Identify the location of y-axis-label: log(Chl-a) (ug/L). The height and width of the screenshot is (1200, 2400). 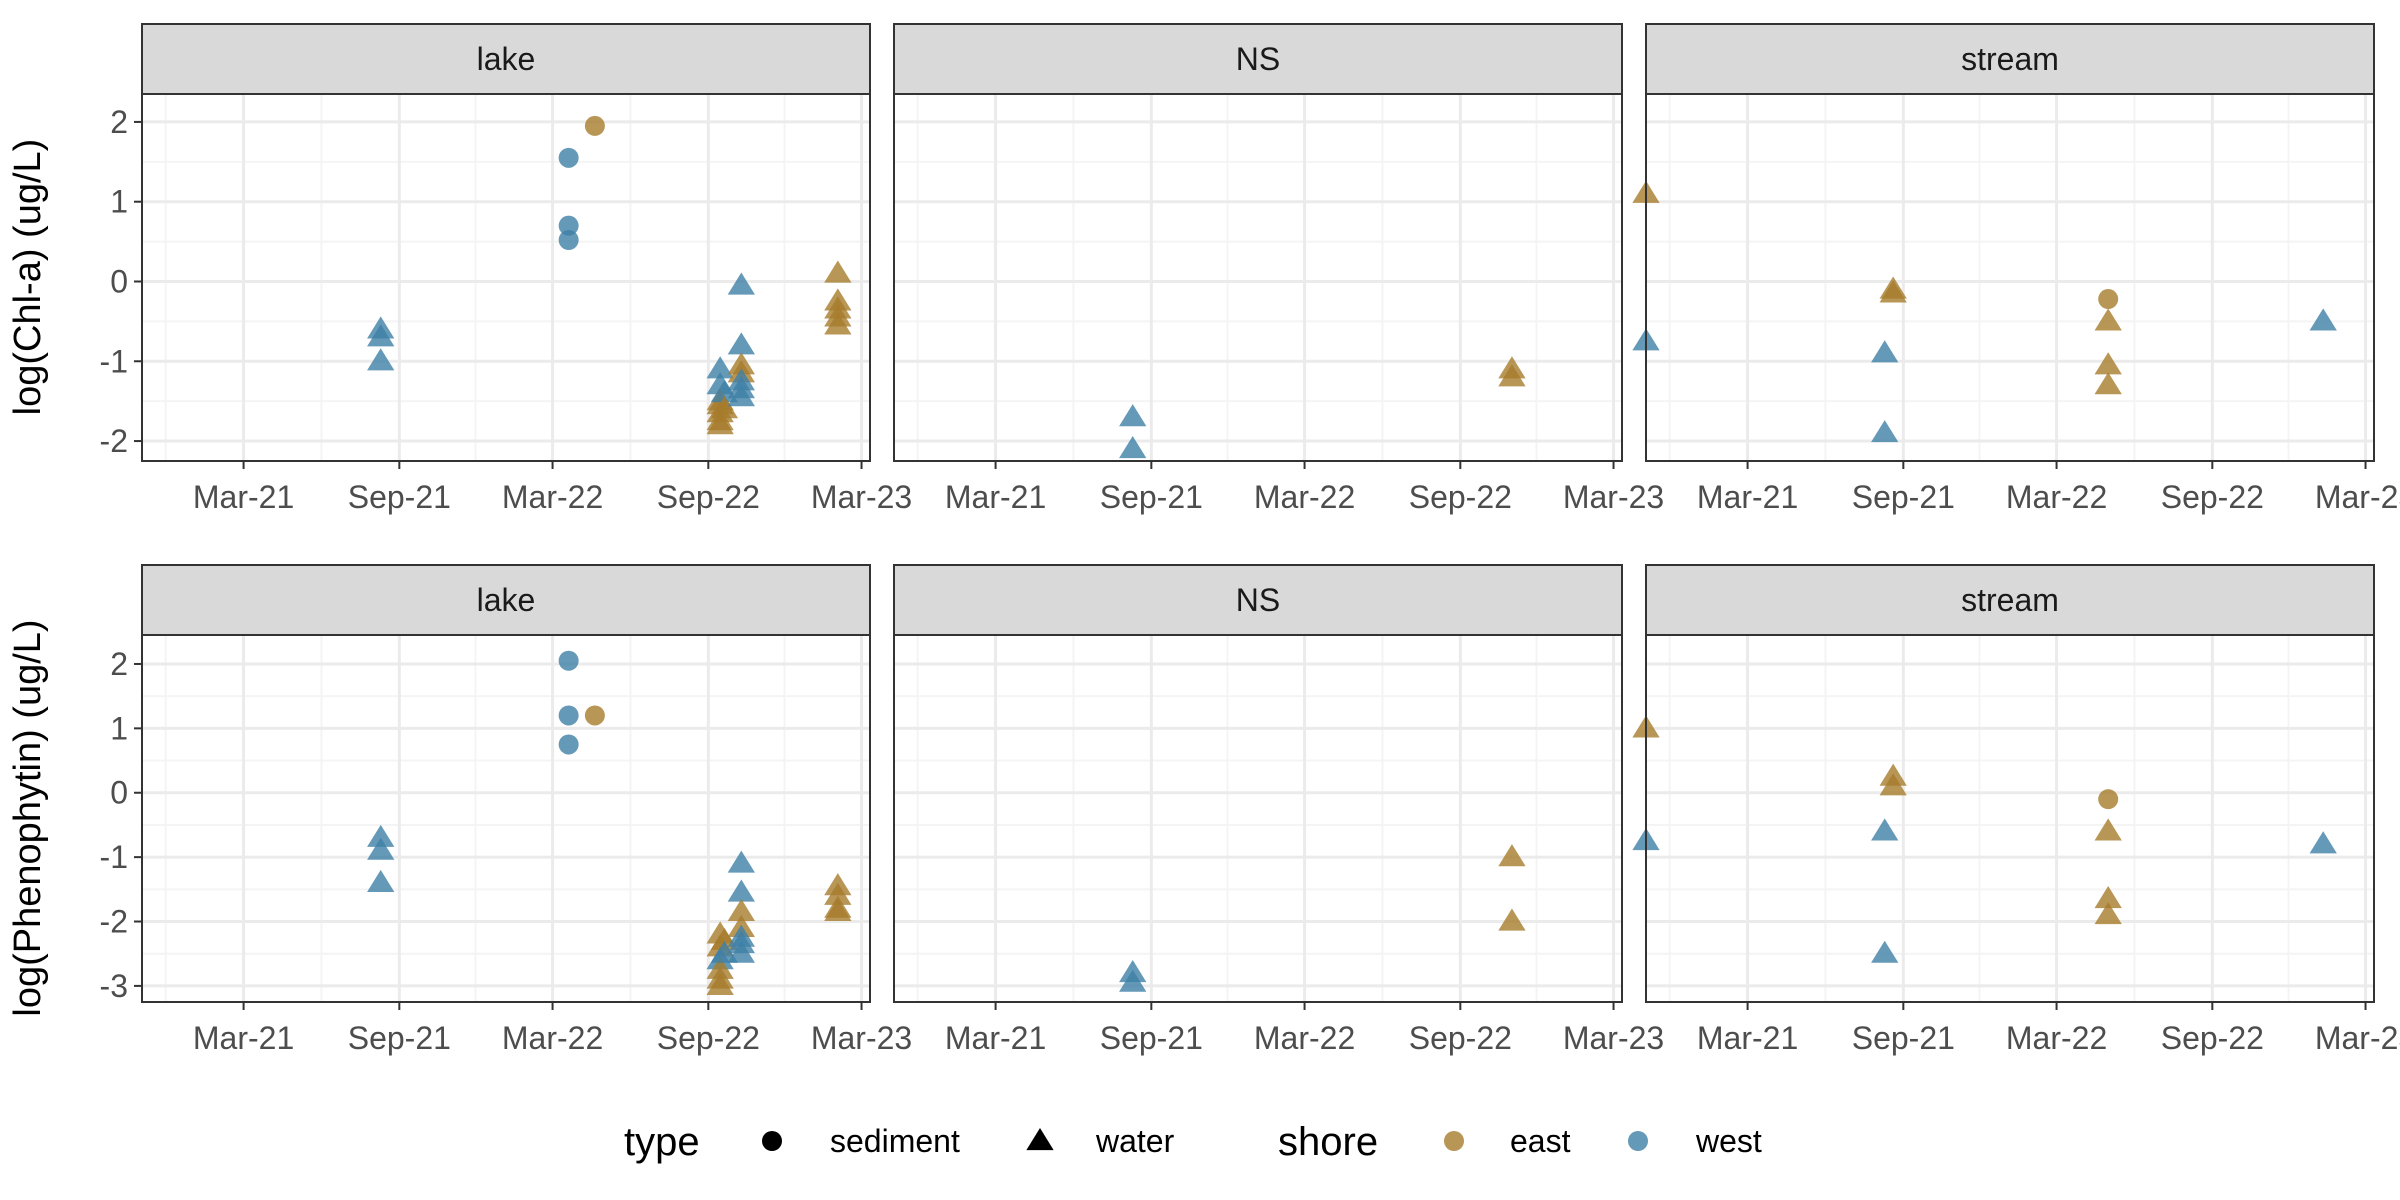
(28, 277).